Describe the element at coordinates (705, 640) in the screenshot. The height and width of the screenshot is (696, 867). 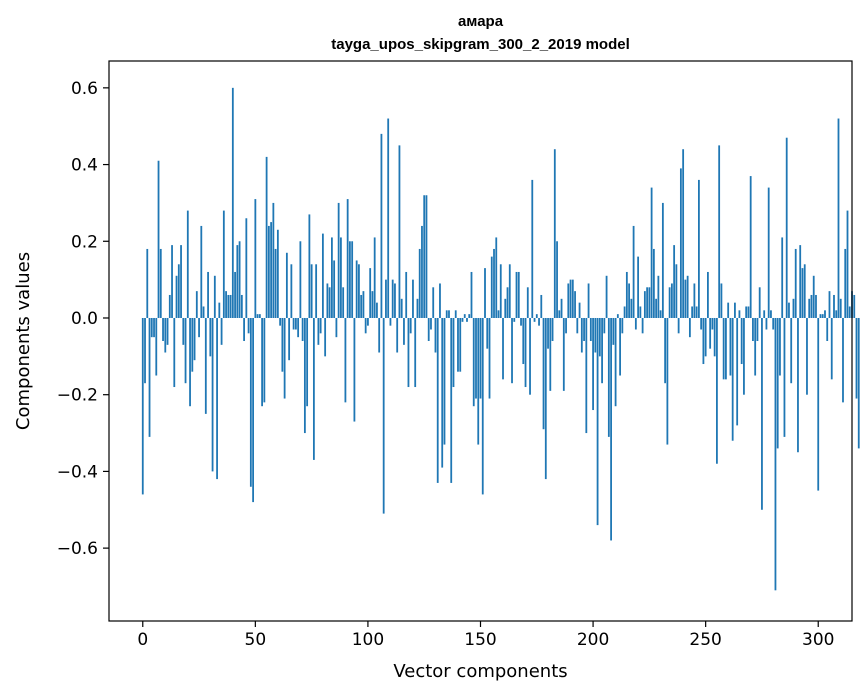
I see `x-tick-label: 250` at that location.